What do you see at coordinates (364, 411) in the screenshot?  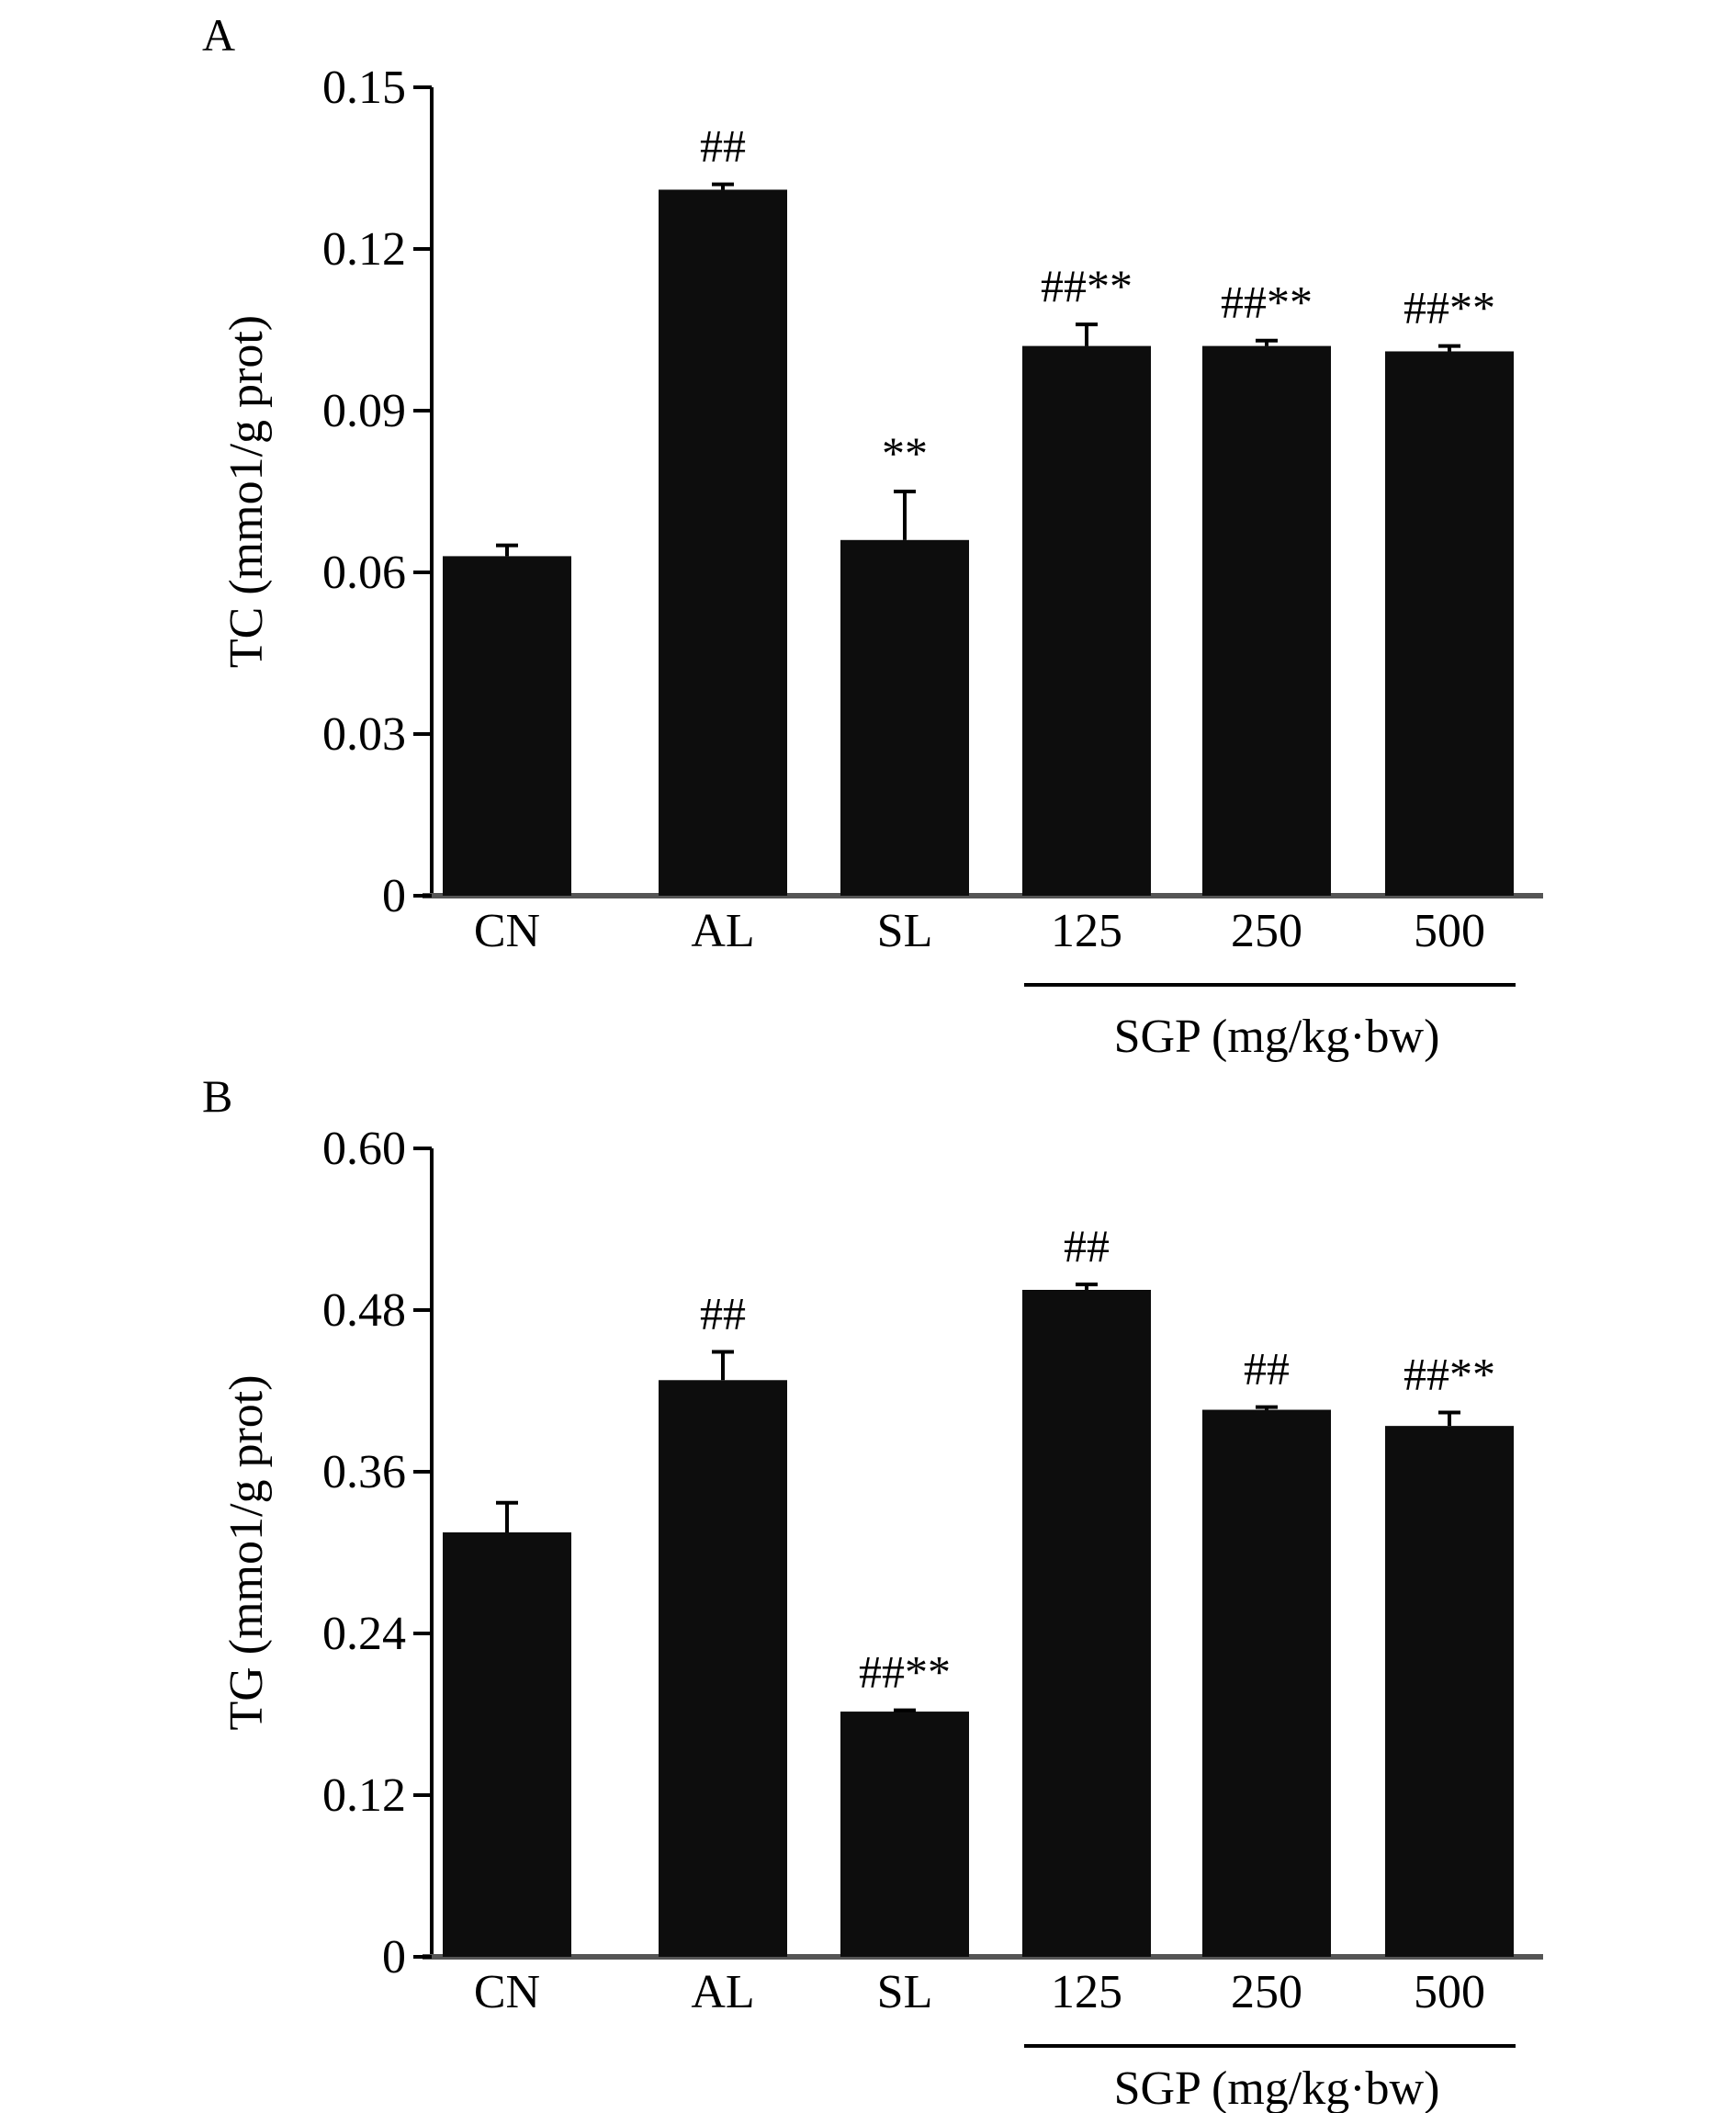 I see `y-tick-label: 0.09` at bounding box center [364, 411].